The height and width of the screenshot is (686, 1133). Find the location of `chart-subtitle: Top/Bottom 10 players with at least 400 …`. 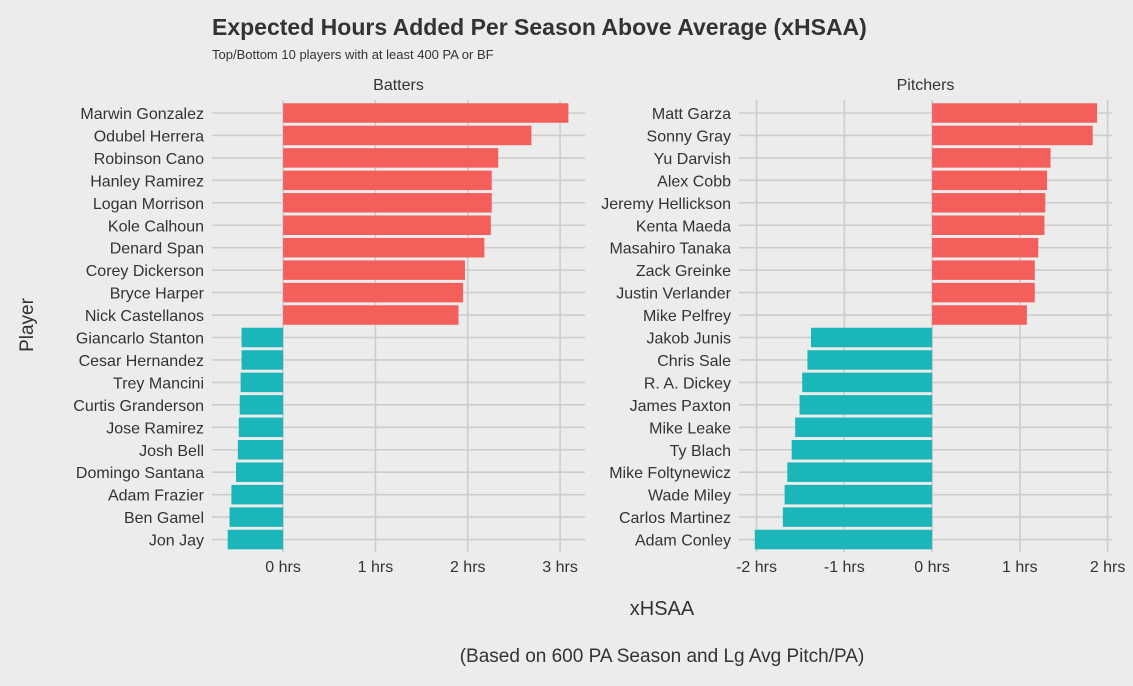

chart-subtitle: Top/Bottom 10 players with at least 400 … is located at coordinates (353, 54).